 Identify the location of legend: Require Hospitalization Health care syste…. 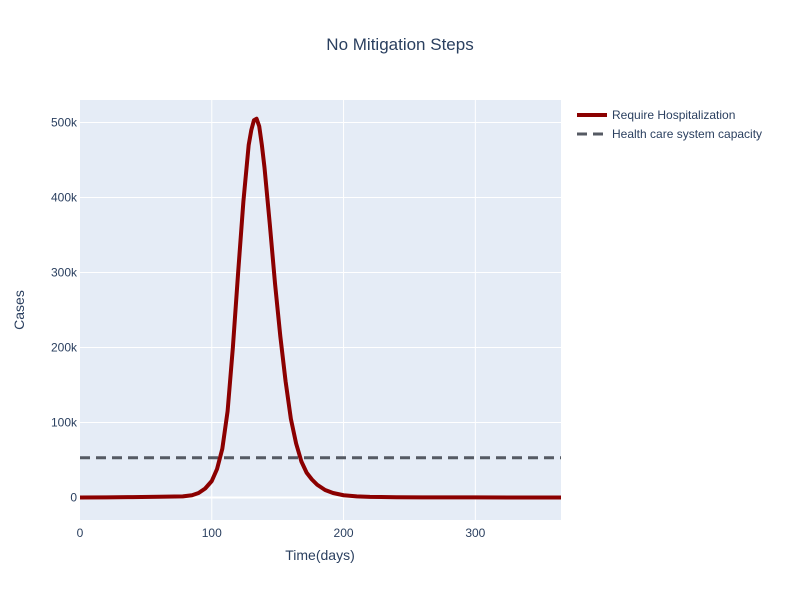
(669, 124).